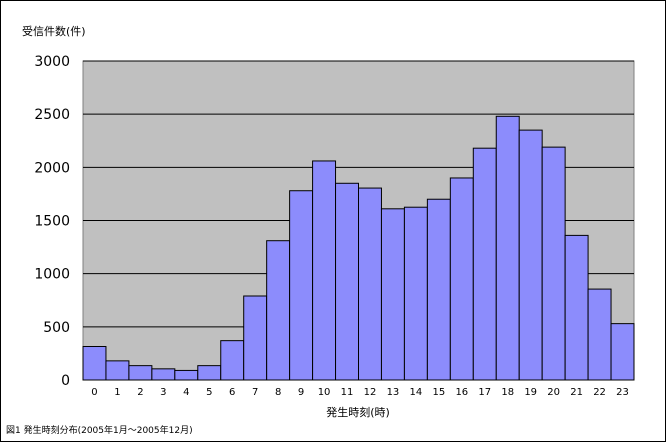  What do you see at coordinates (599, 392) in the screenshot?
I see `x-tick-label: 22` at bounding box center [599, 392].